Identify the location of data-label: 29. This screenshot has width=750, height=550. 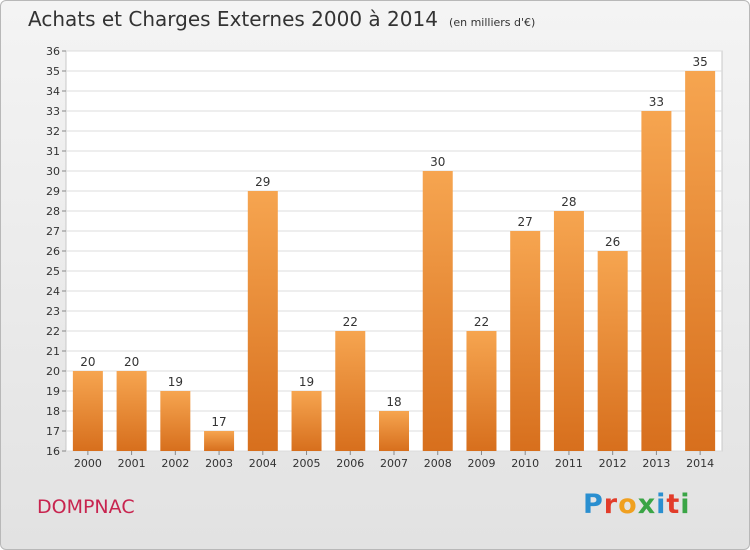
(262, 182).